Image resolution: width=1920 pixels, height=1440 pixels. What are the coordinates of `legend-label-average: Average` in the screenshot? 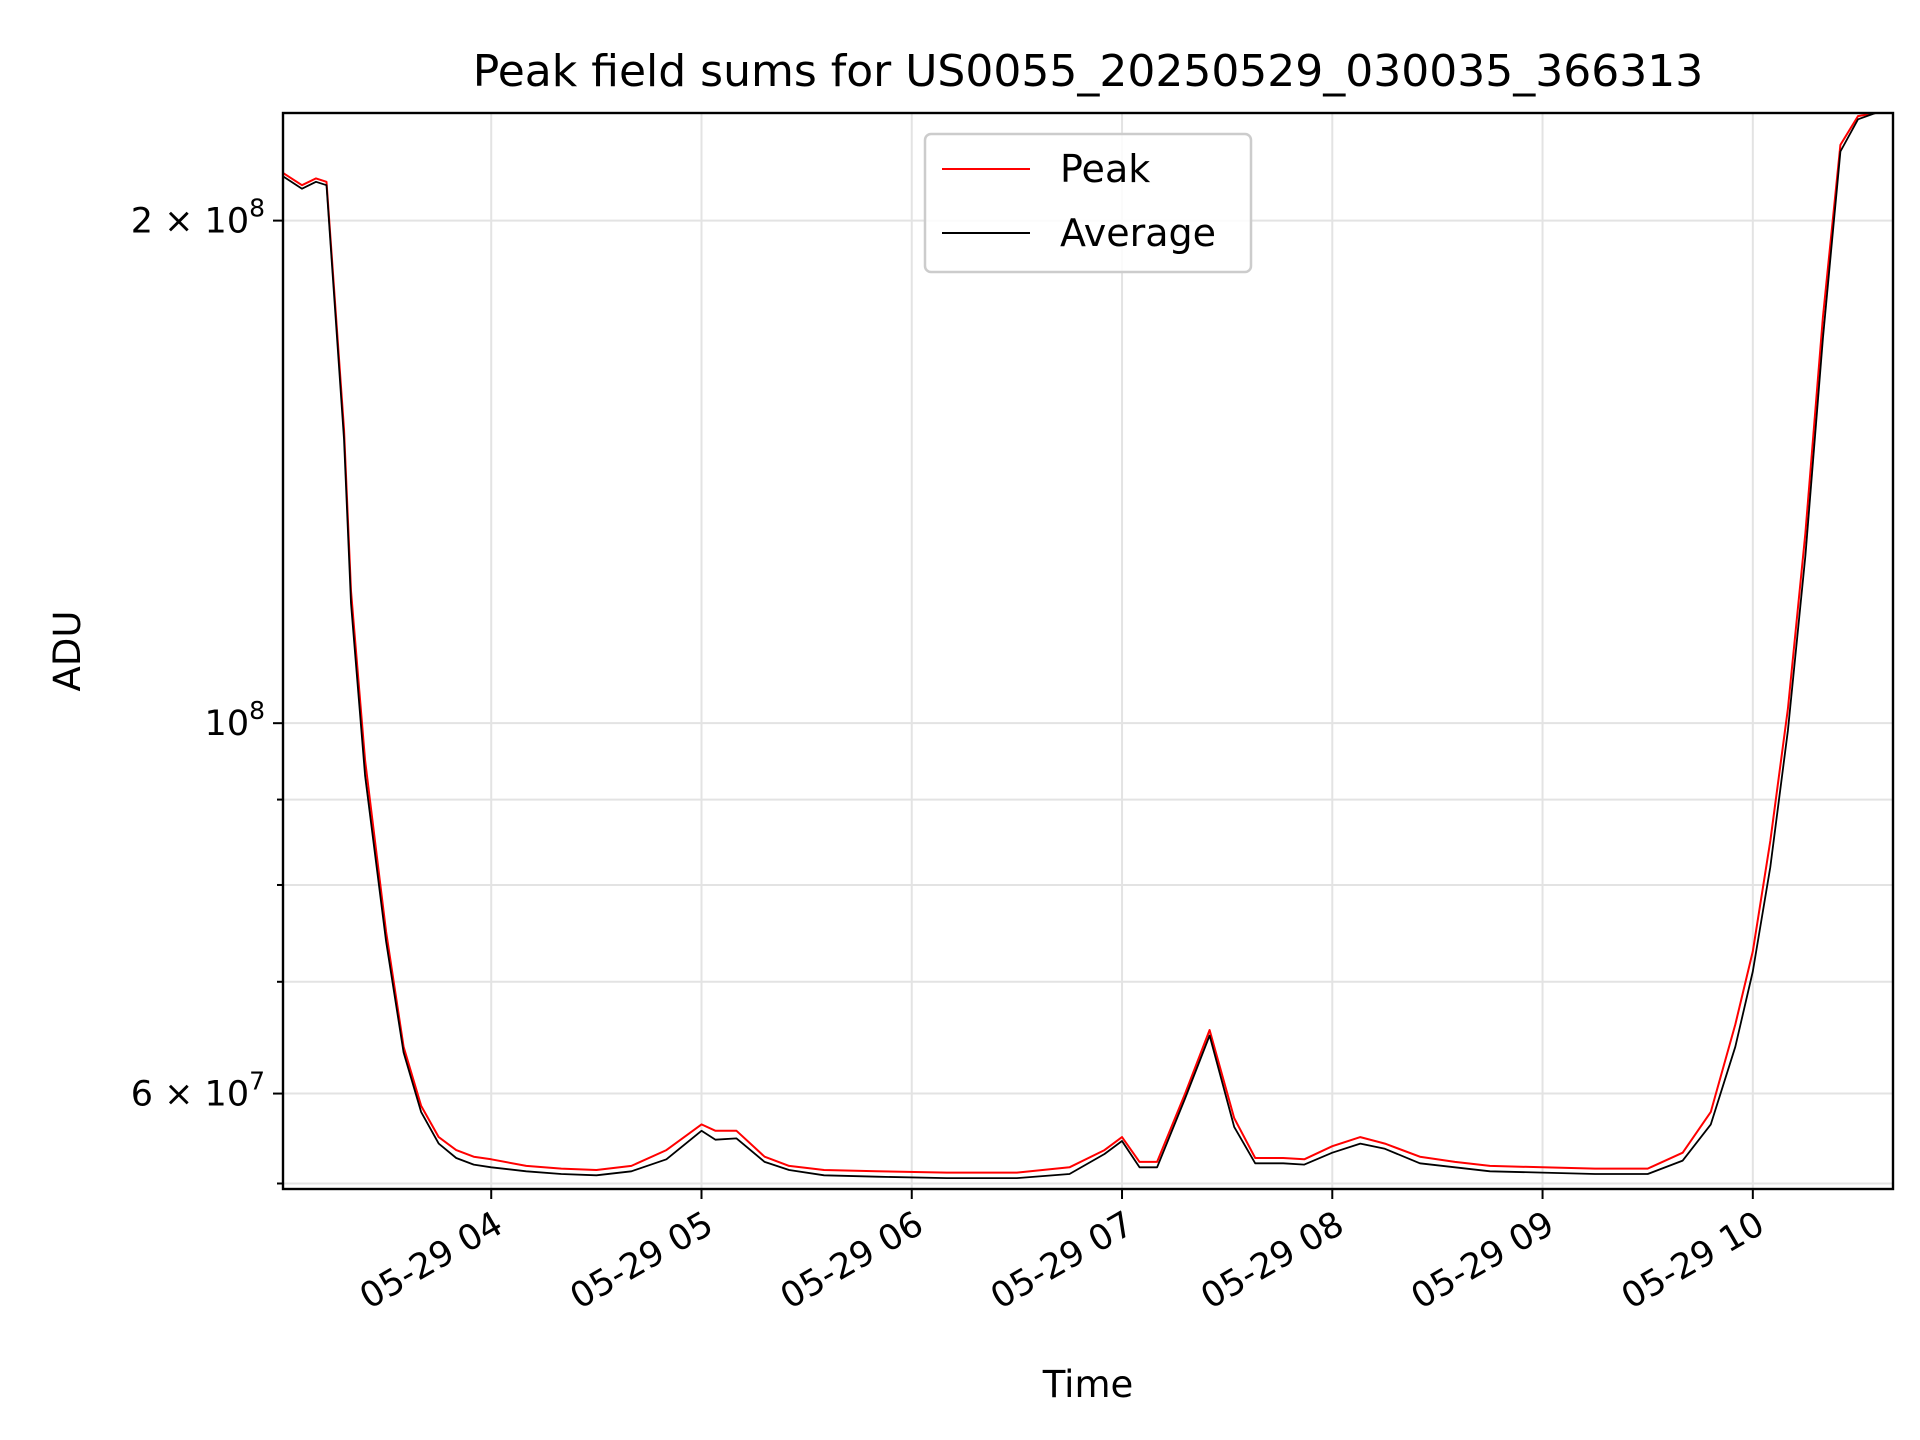 It's located at (1138, 233).